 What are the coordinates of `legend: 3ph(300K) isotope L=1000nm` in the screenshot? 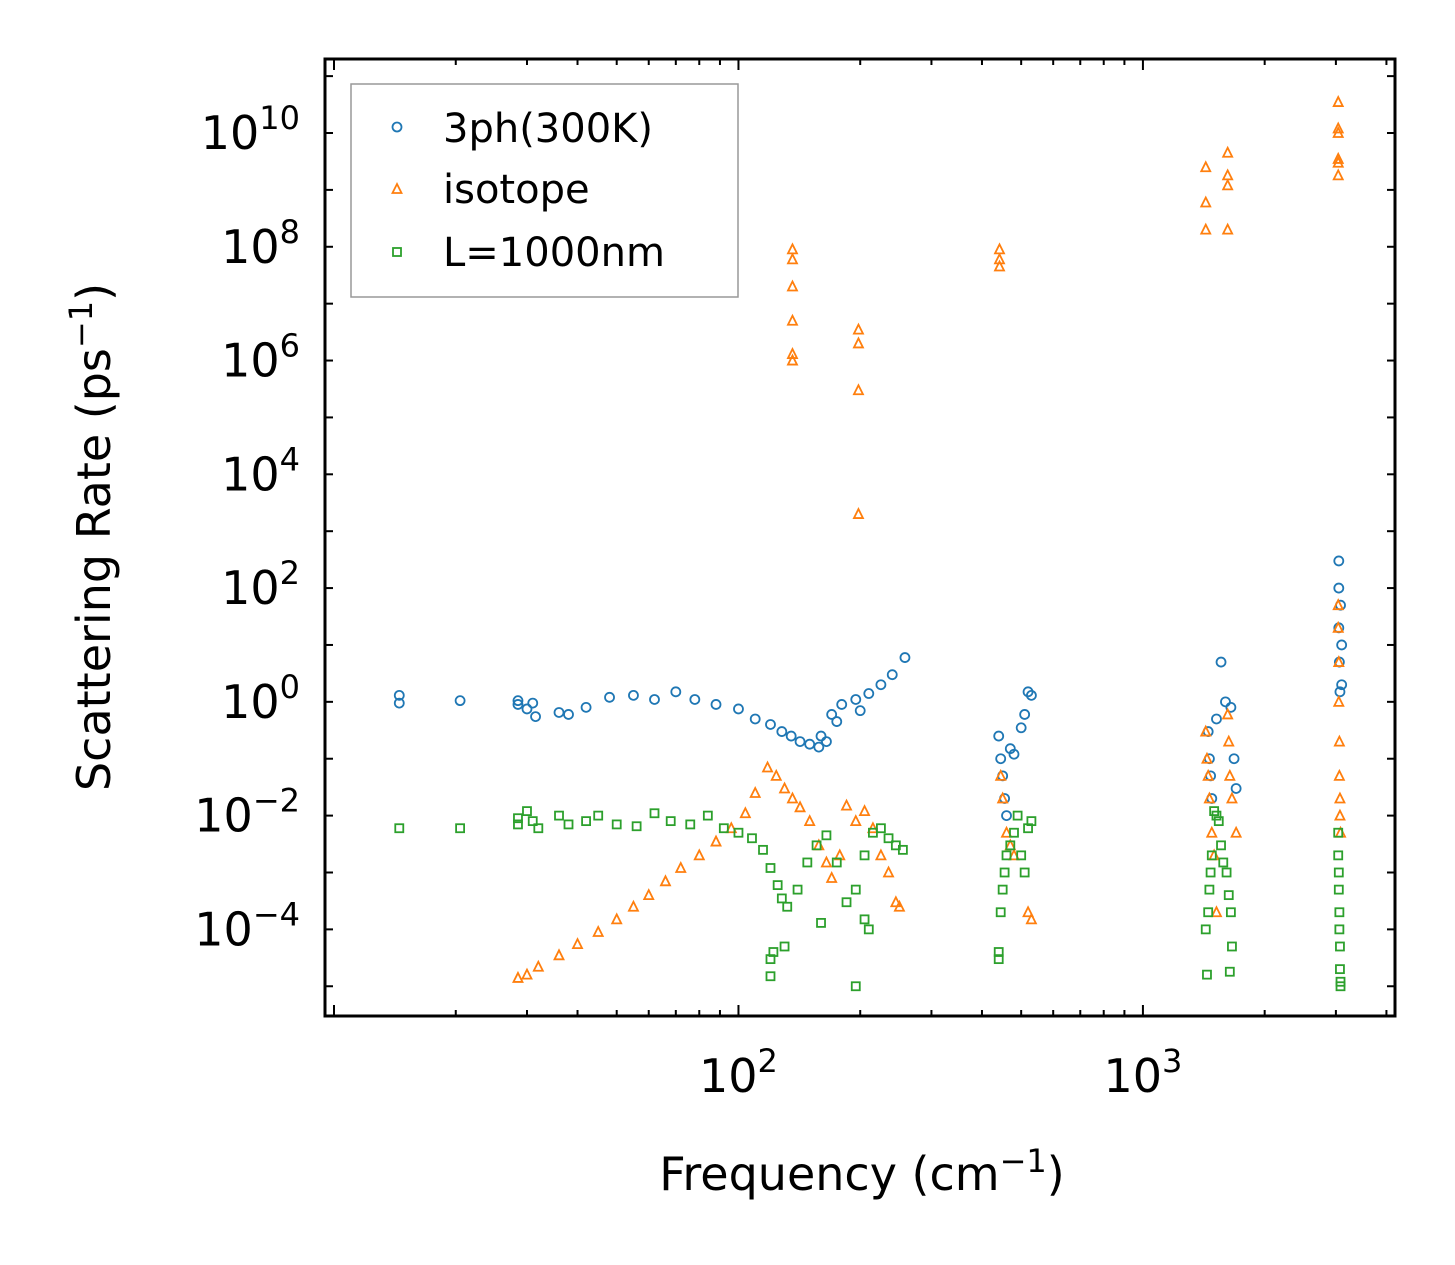 It's located at (544, 190).